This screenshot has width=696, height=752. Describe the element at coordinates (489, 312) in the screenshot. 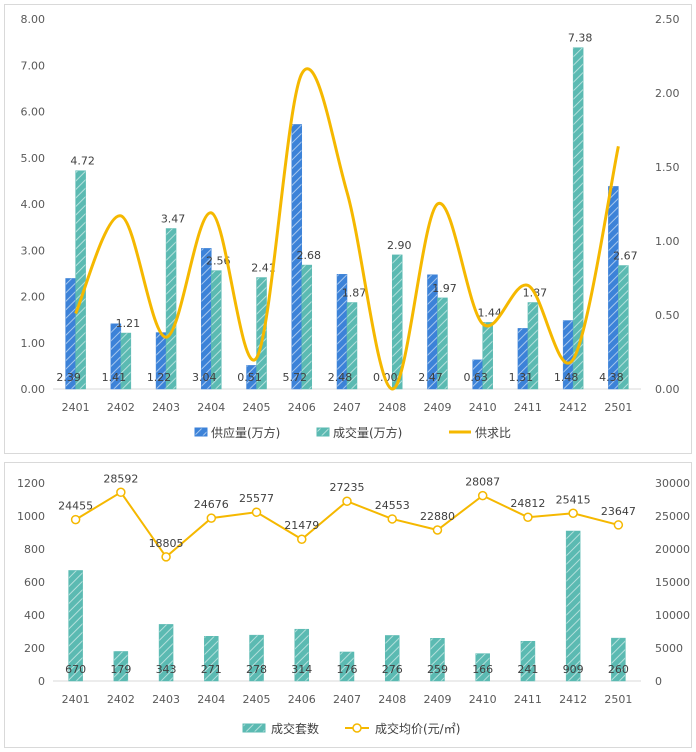

I see `deal-data-label: 1.44` at that location.